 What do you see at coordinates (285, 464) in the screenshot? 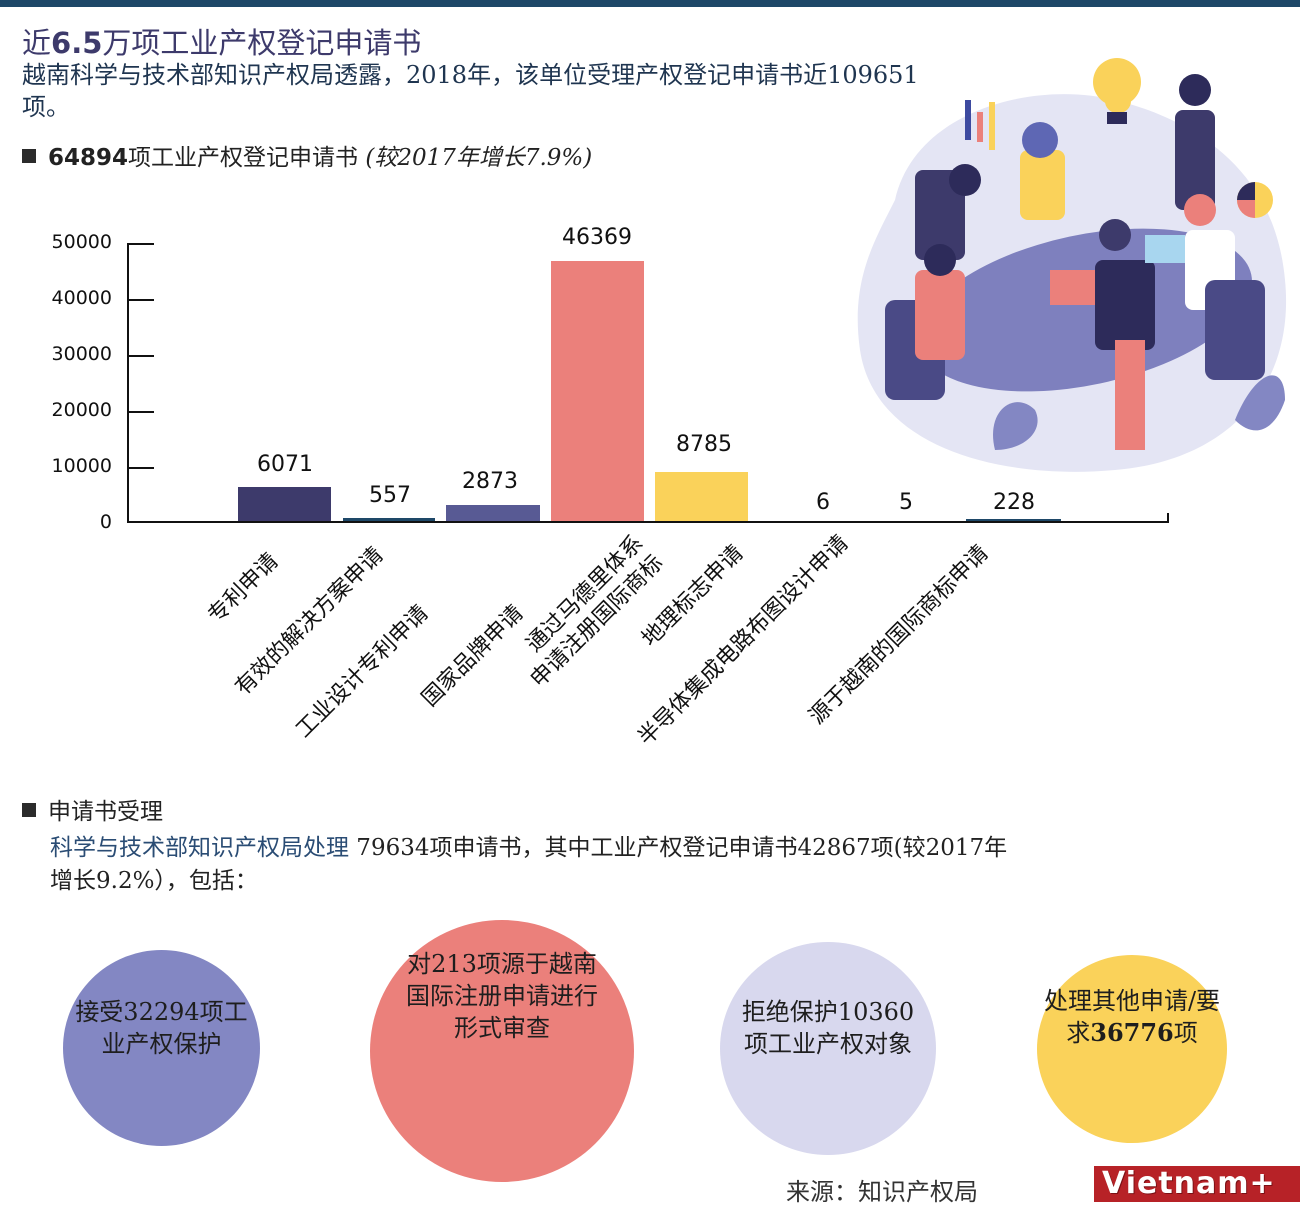
I see `bar-value-label: 6071` at bounding box center [285, 464].